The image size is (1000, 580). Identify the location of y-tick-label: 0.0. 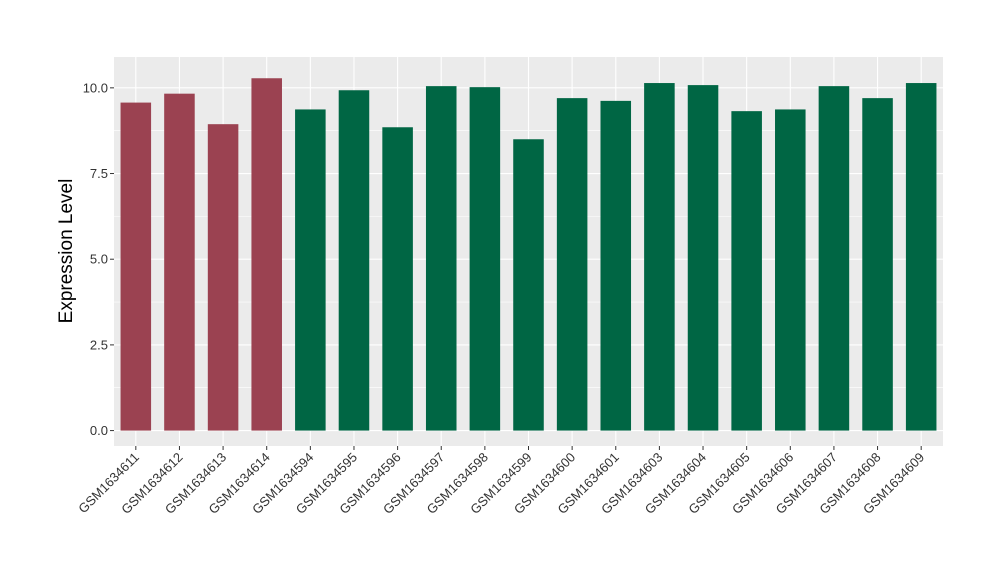
(99, 430).